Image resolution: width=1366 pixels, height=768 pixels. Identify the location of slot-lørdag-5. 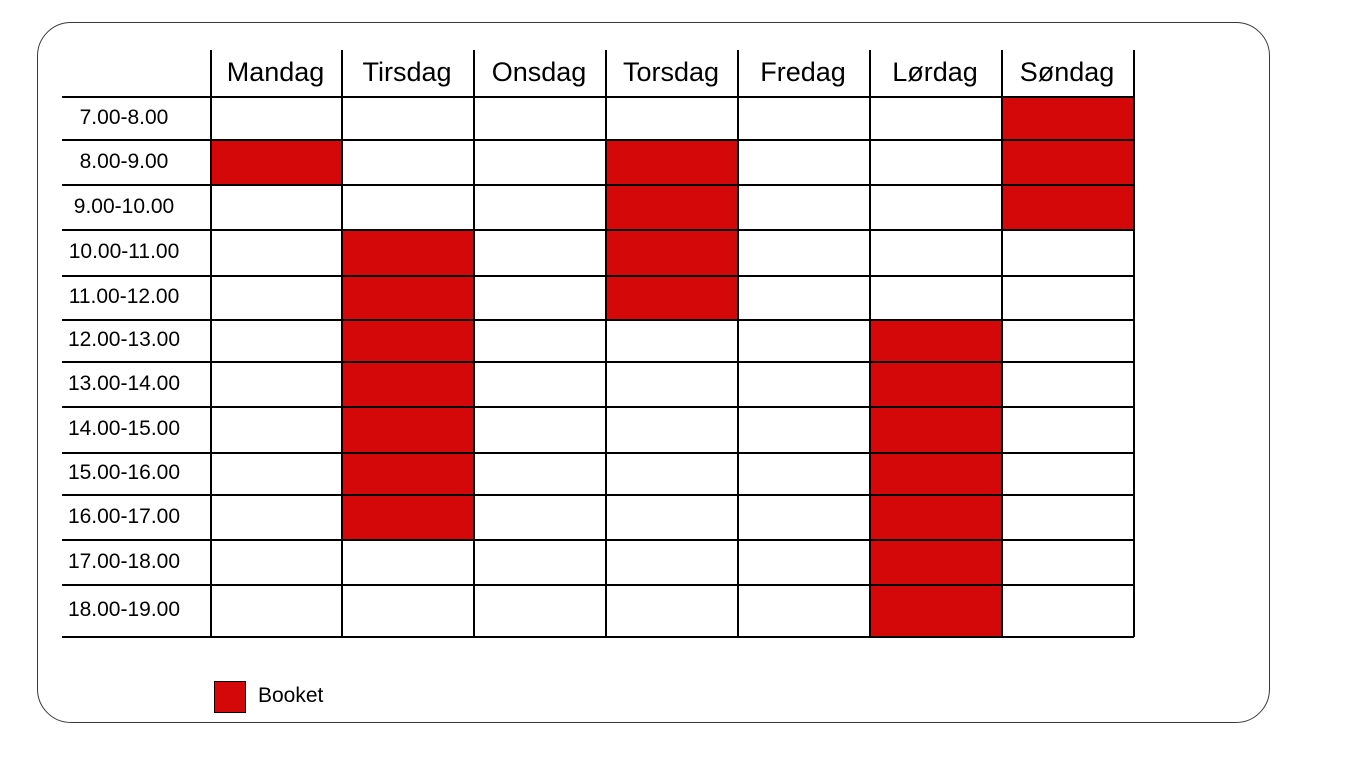
(935, 297).